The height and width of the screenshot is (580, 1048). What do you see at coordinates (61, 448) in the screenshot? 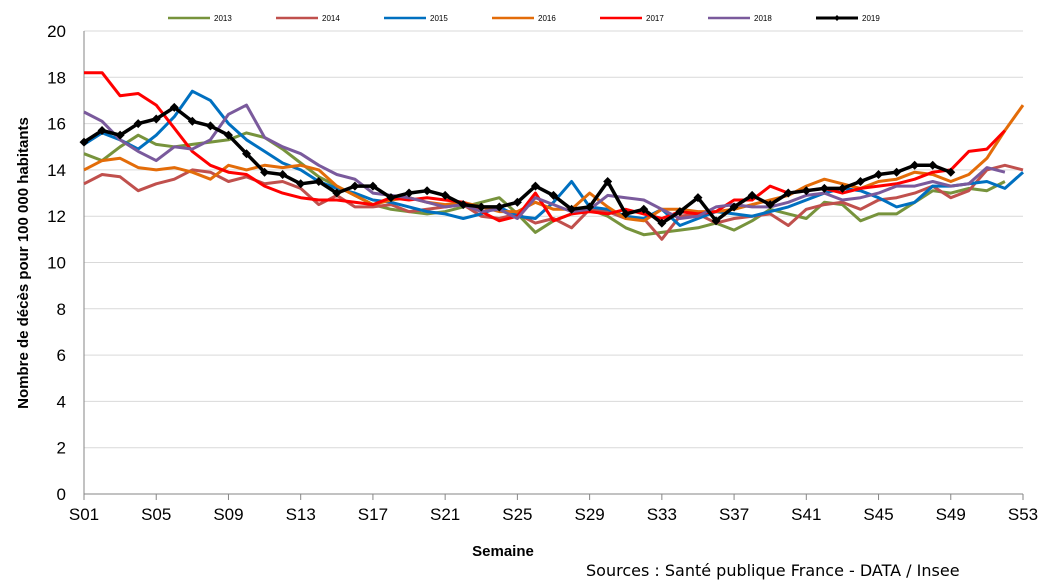
I see `y-tick-label: 2` at bounding box center [61, 448].